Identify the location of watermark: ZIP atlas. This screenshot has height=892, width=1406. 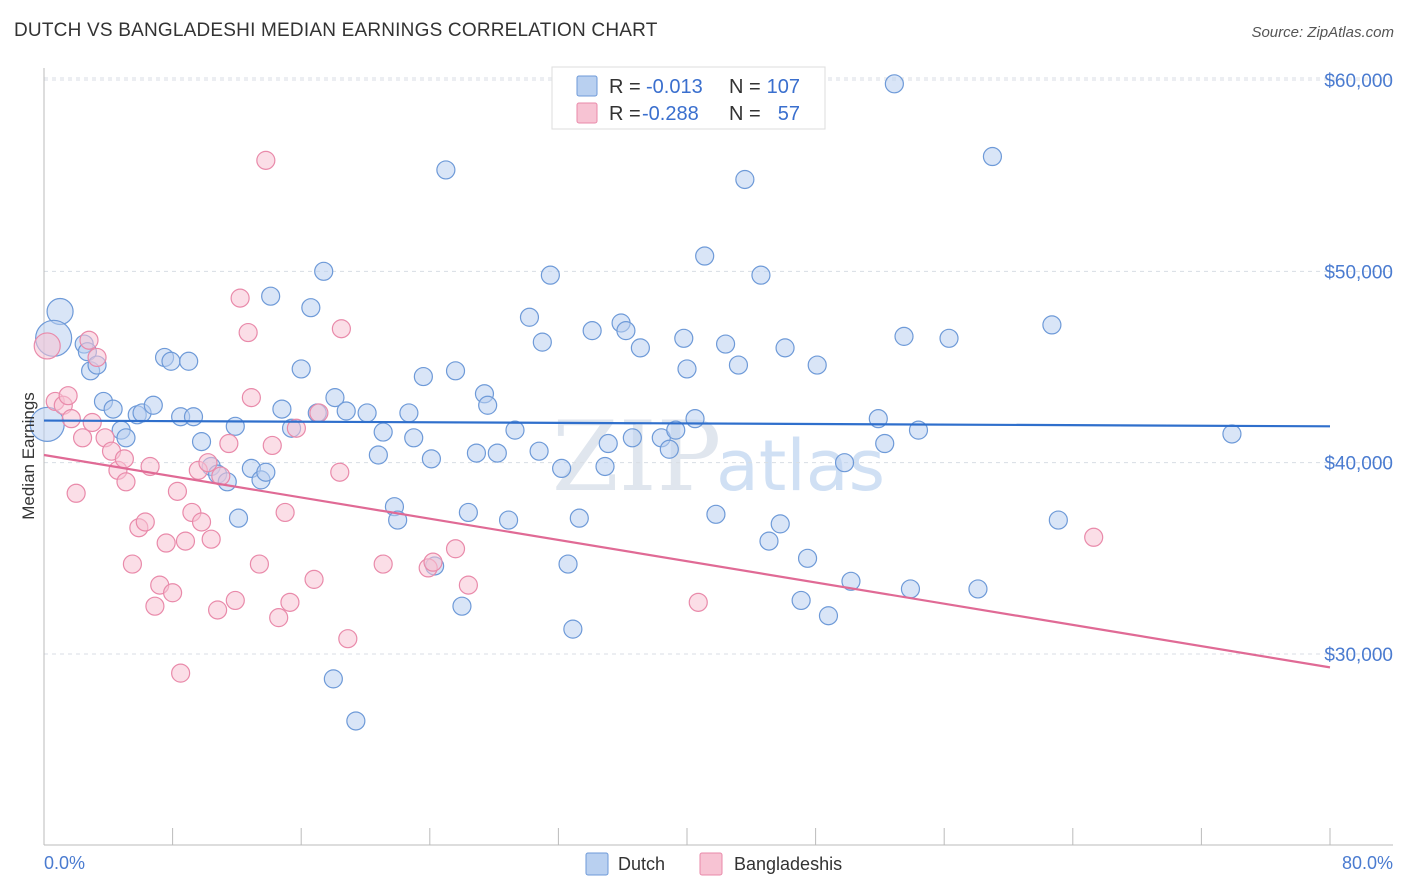
(718, 457).